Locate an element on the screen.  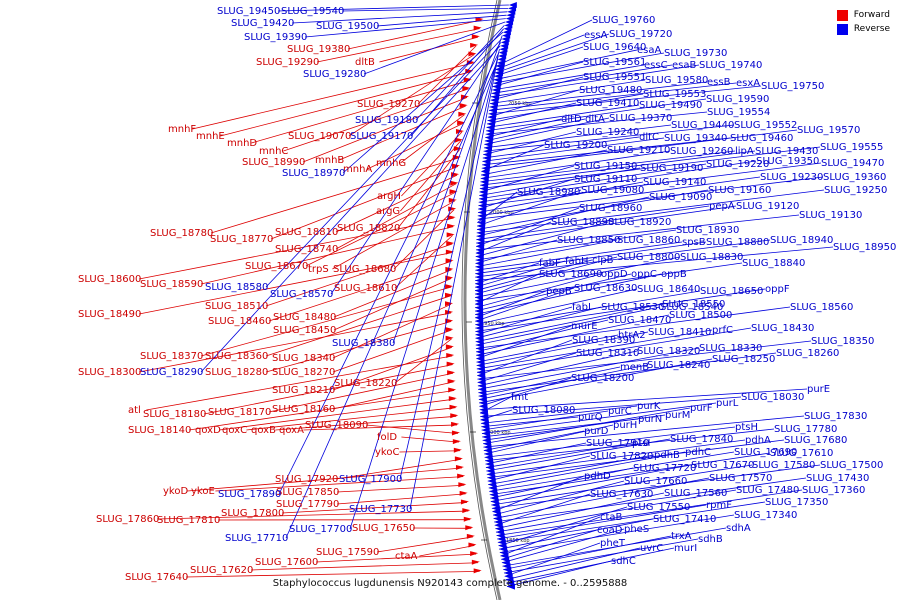
forward-gene-label-trps: trpS is located at coordinates (318, 269).